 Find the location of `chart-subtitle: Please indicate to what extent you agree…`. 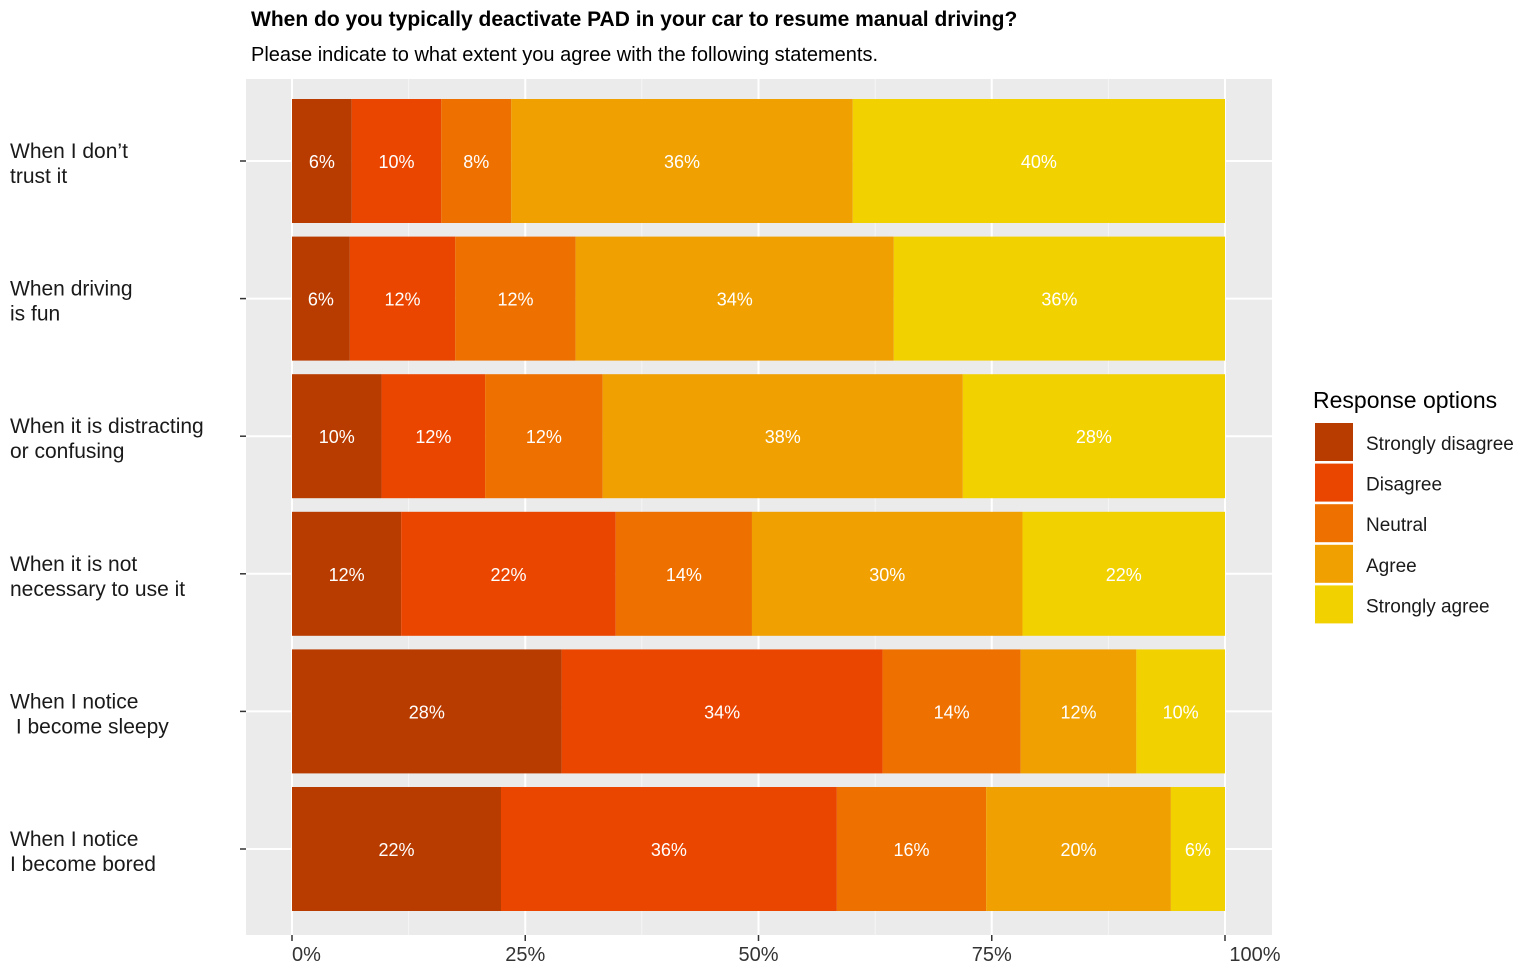

chart-subtitle: Please indicate to what extent you agree… is located at coordinates (564, 55).